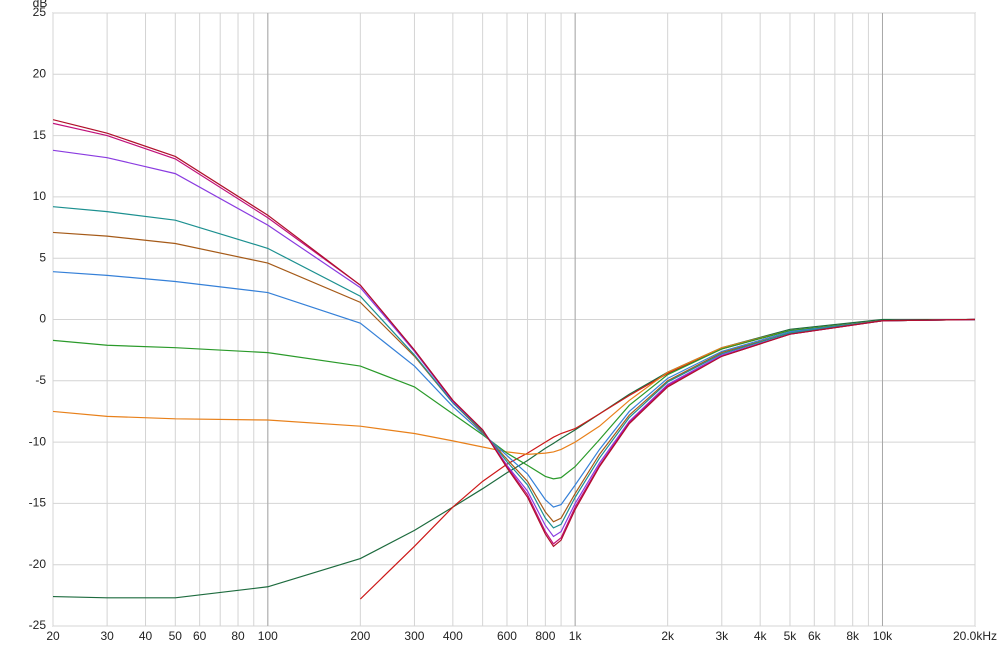  I want to click on x-tick-label: 40, so click(146, 636).